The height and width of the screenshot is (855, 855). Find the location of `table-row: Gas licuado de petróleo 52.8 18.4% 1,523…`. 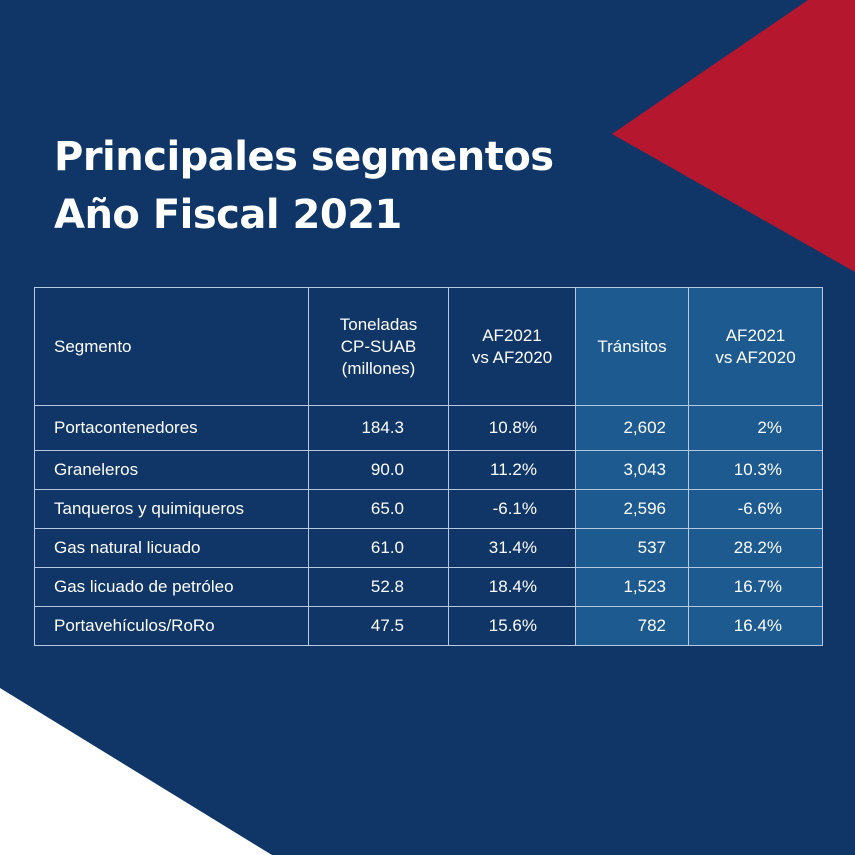

table-row: Gas licuado de petróleo 52.8 18.4% 1,523… is located at coordinates (428, 587).